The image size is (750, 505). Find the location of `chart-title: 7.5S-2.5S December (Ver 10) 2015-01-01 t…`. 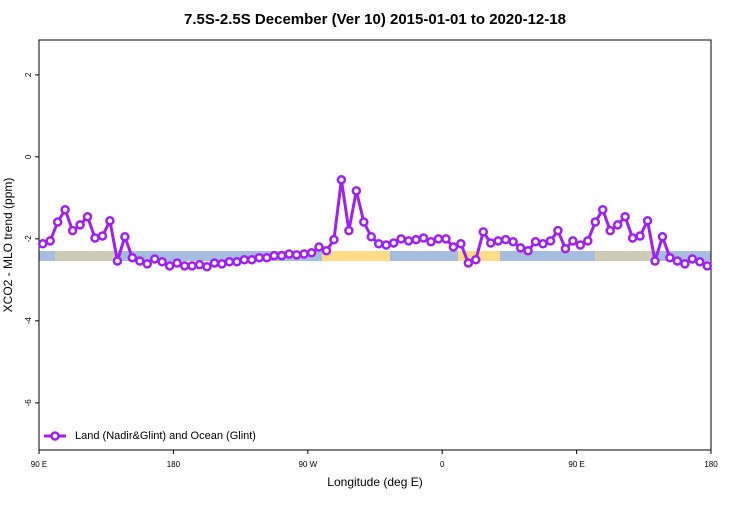

chart-title: 7.5S-2.5S December (Ver 10) 2015-01-01 t… is located at coordinates (375, 19).